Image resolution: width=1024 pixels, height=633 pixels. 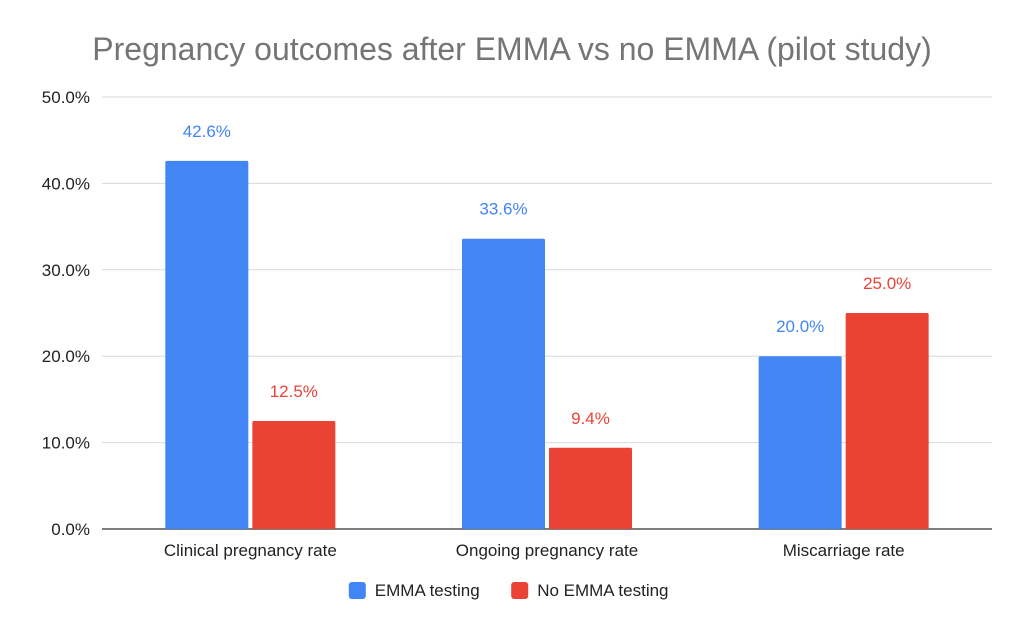 I want to click on y-tick-label: 20.0%, so click(x=66, y=356).